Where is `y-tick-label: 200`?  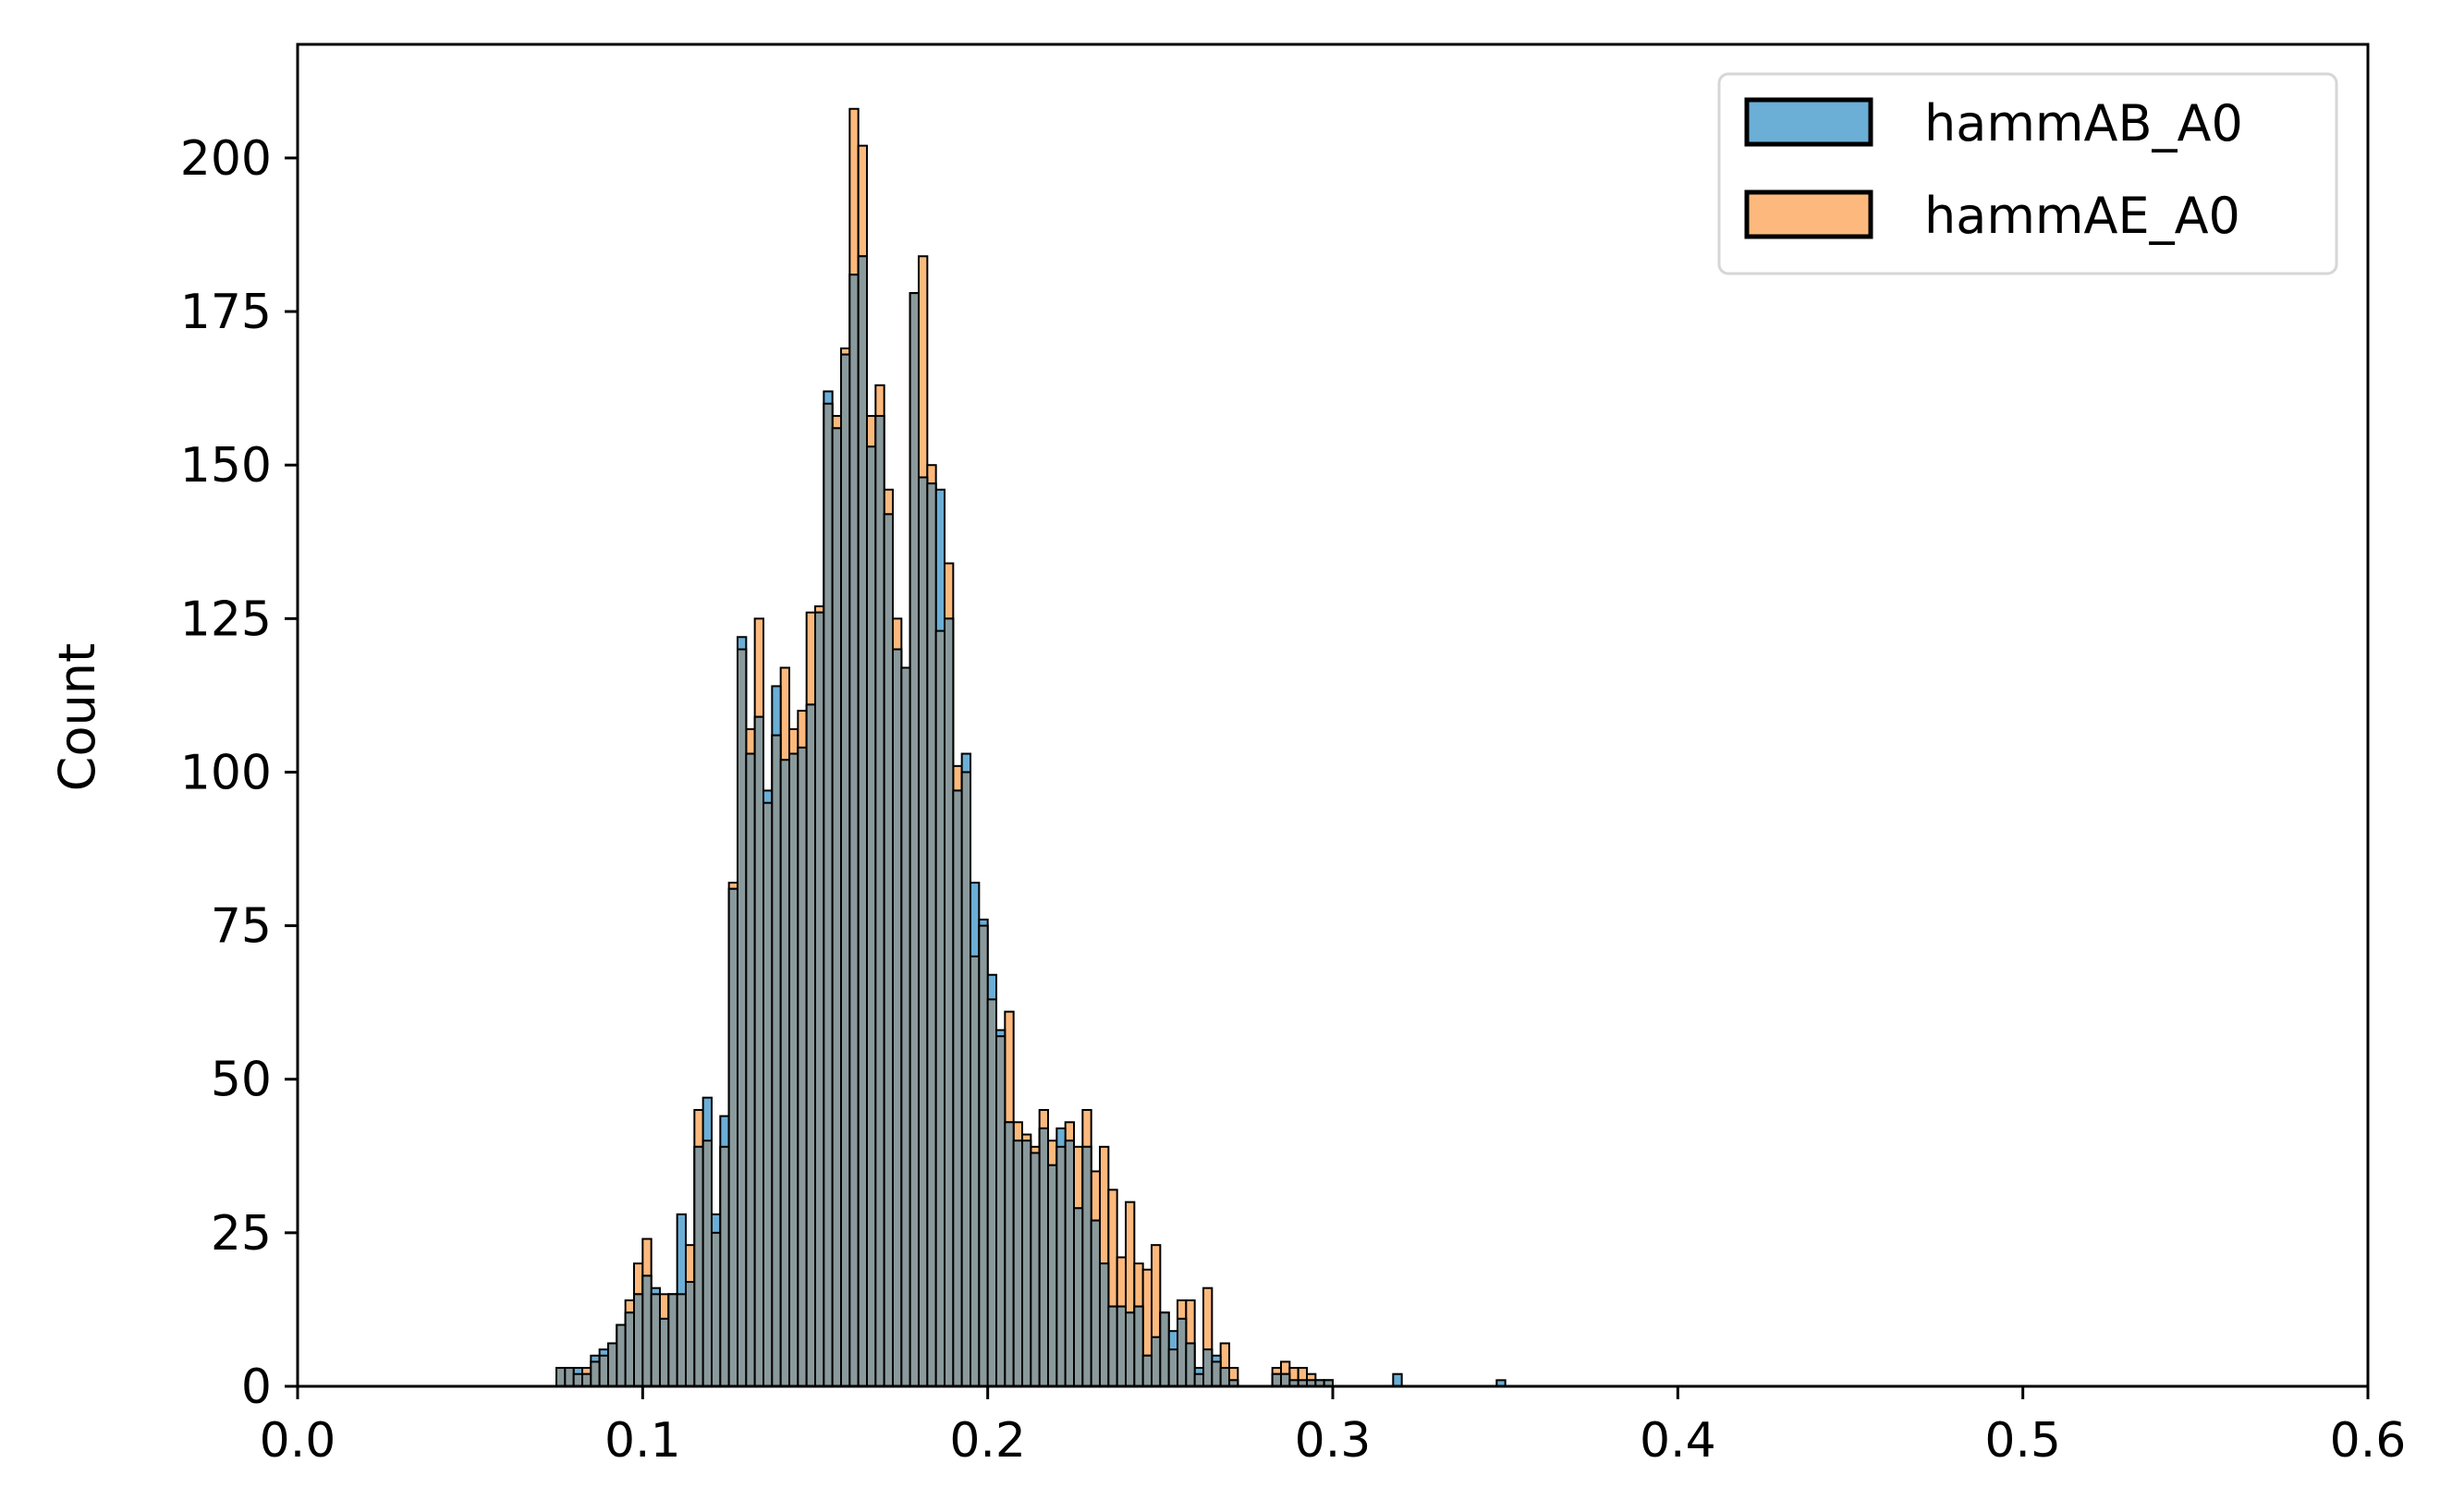
y-tick-label: 200 is located at coordinates (226, 159).